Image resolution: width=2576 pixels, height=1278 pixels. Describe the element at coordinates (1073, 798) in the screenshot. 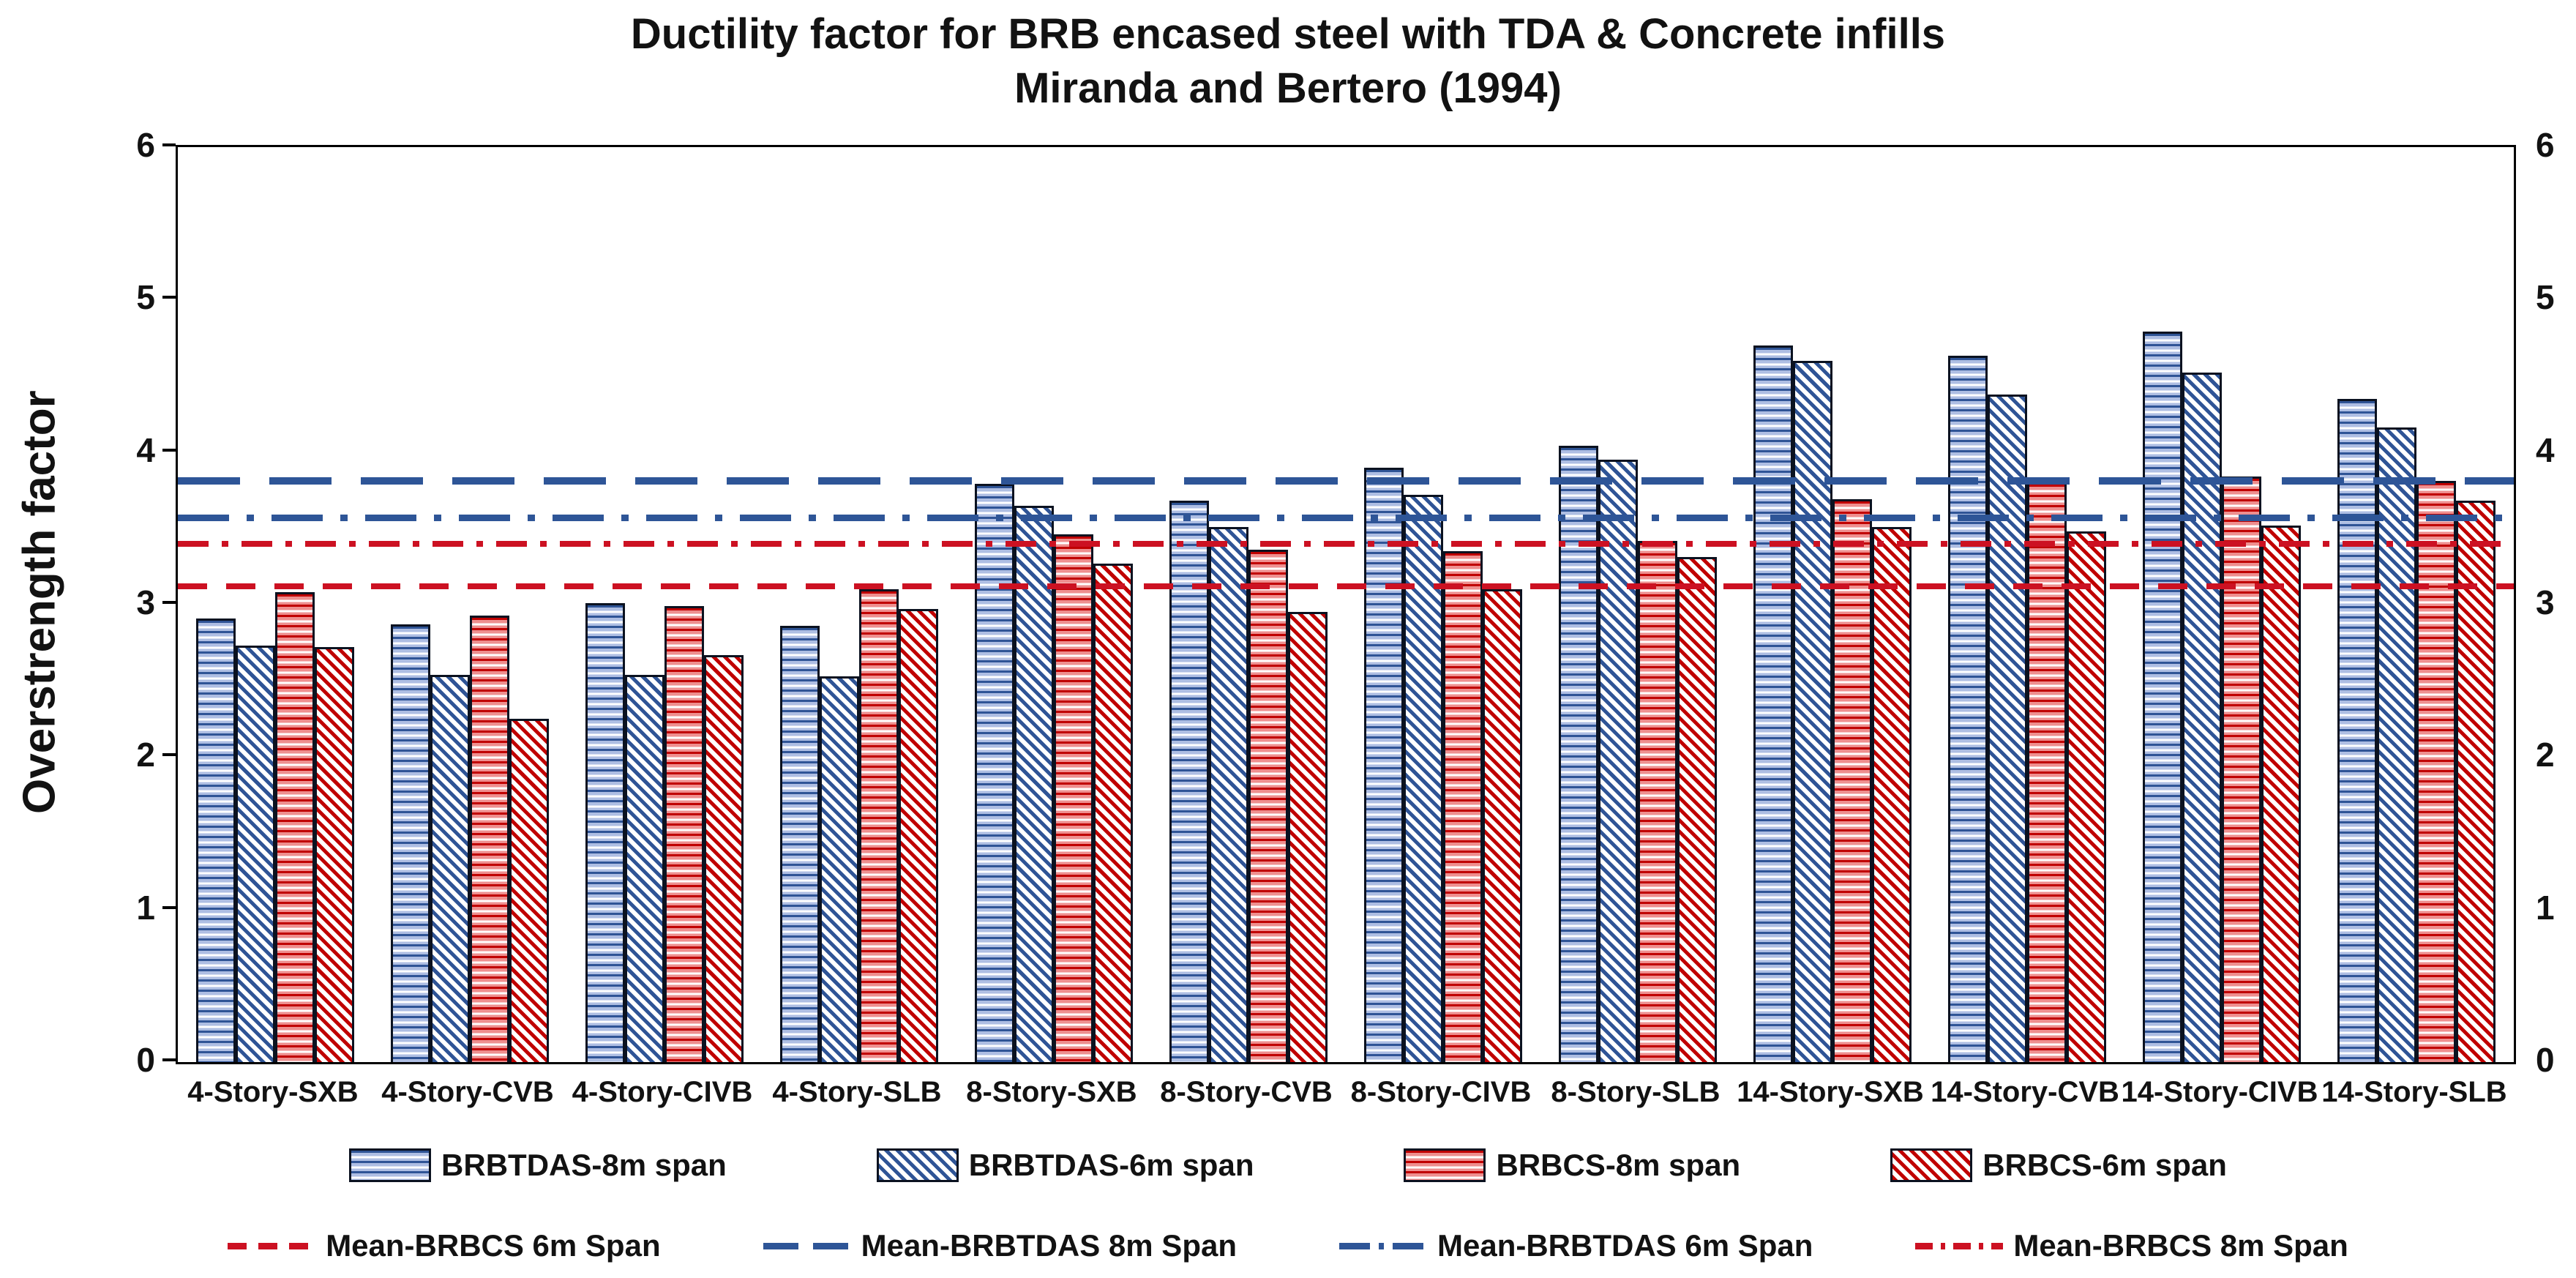

I see `bar-8-Story-SXB-BRBCS-8m span` at that location.